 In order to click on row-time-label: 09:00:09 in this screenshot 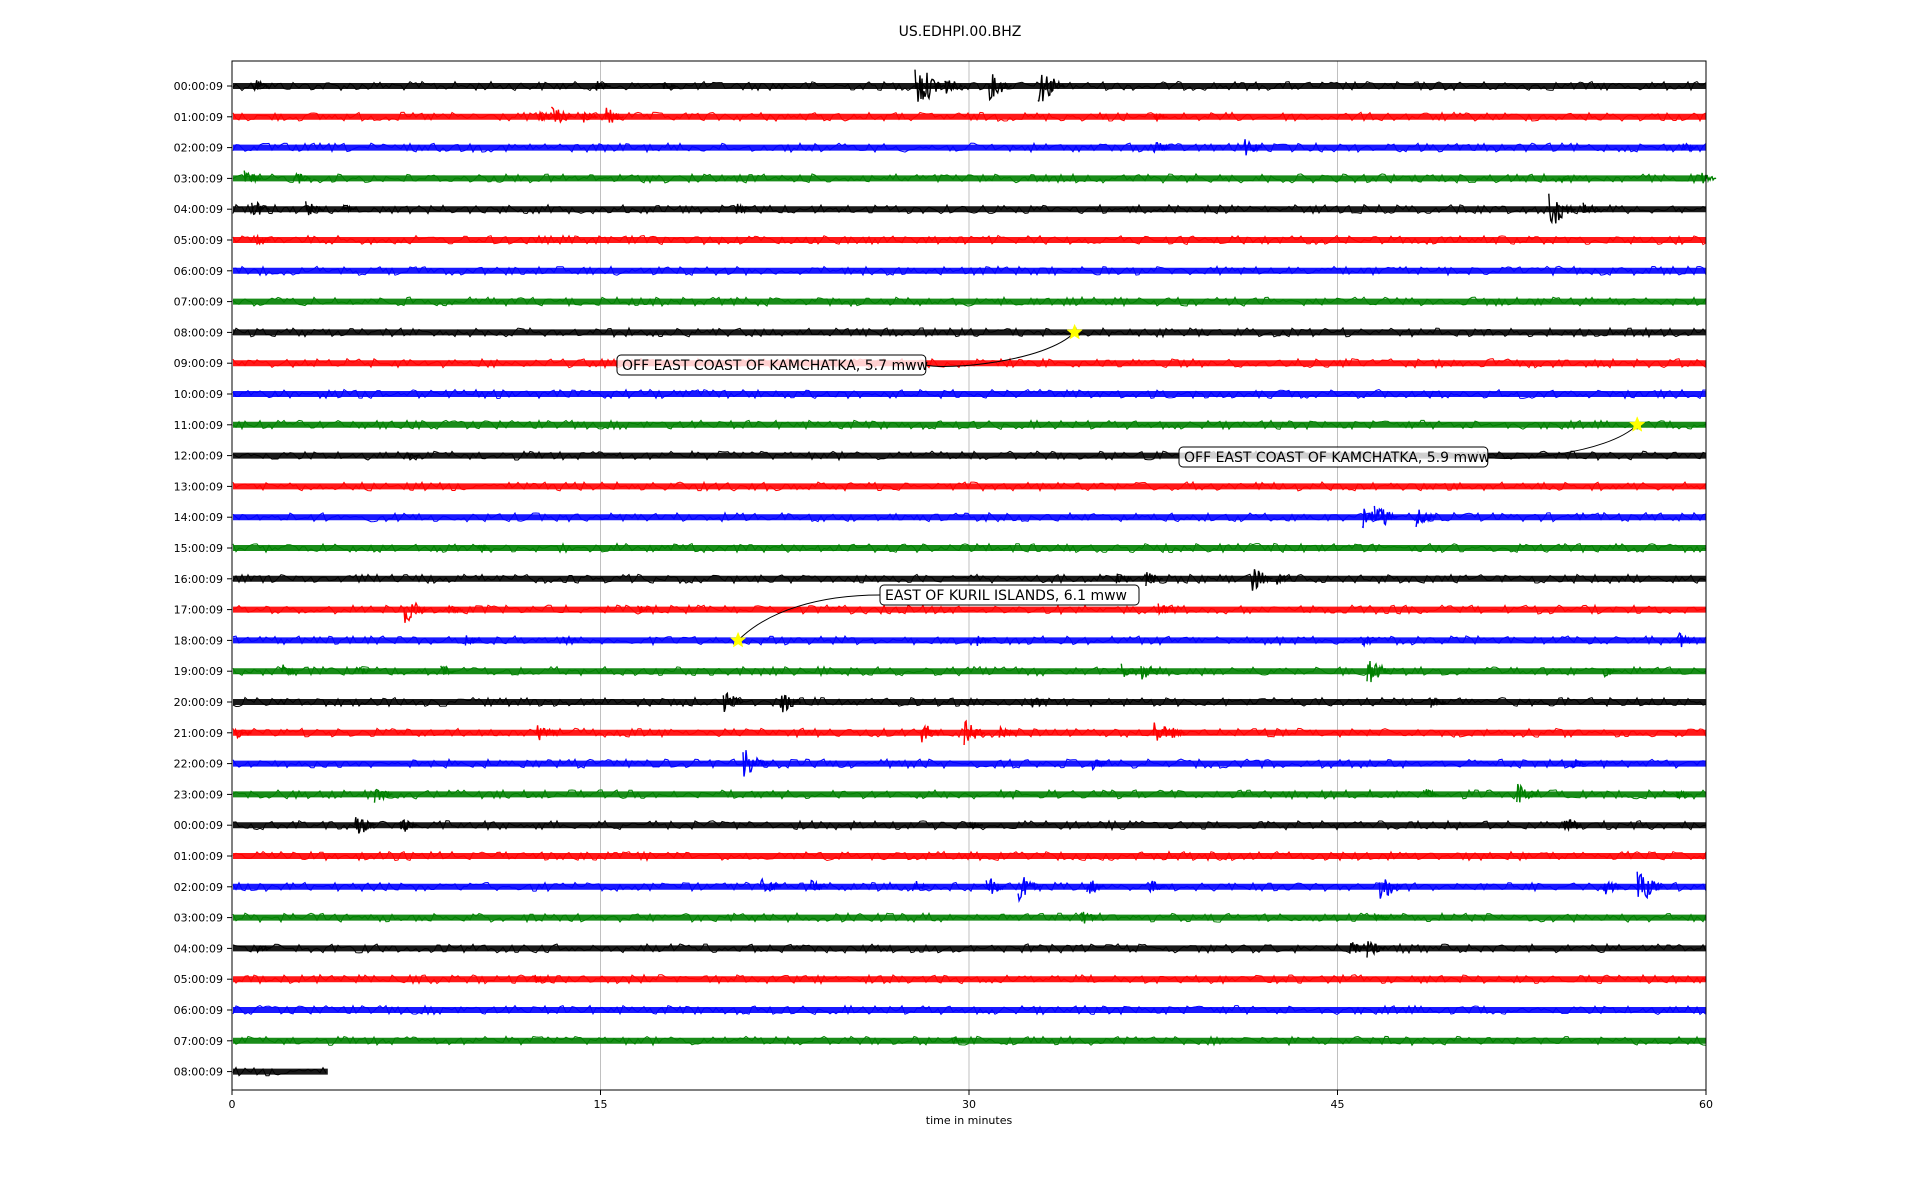, I will do `click(198, 363)`.